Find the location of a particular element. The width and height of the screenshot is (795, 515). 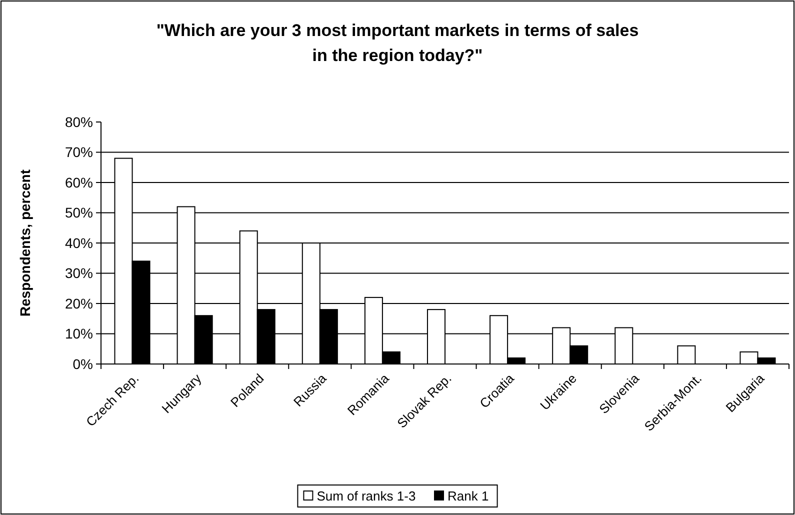

legend-label: Sum of ranks 1-3 is located at coordinates (366, 496).